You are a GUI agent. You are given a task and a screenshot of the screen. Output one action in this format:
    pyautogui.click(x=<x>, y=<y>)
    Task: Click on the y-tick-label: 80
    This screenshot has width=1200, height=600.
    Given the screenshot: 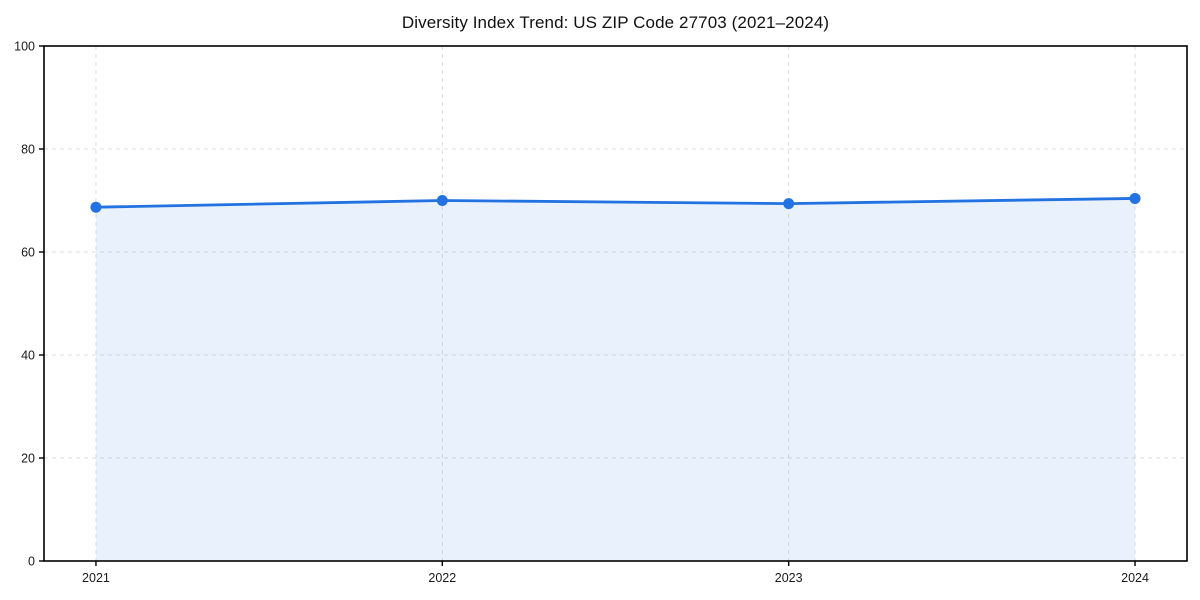 What is the action you would take?
    pyautogui.click(x=28, y=150)
    